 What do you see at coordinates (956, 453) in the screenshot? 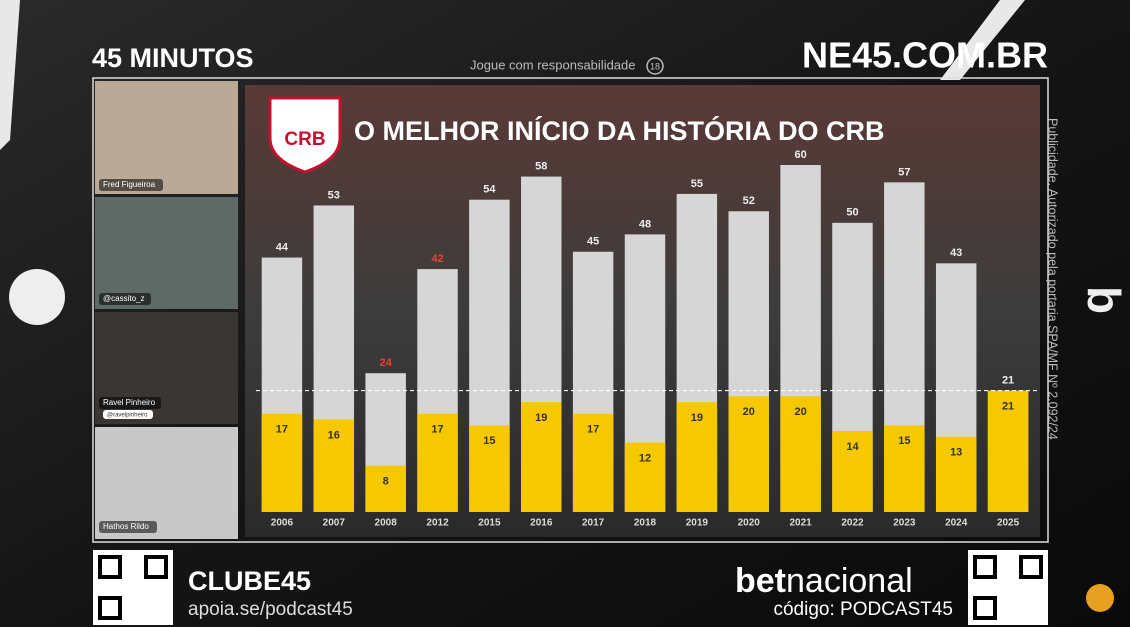
I see `data-label: 13` at bounding box center [956, 453].